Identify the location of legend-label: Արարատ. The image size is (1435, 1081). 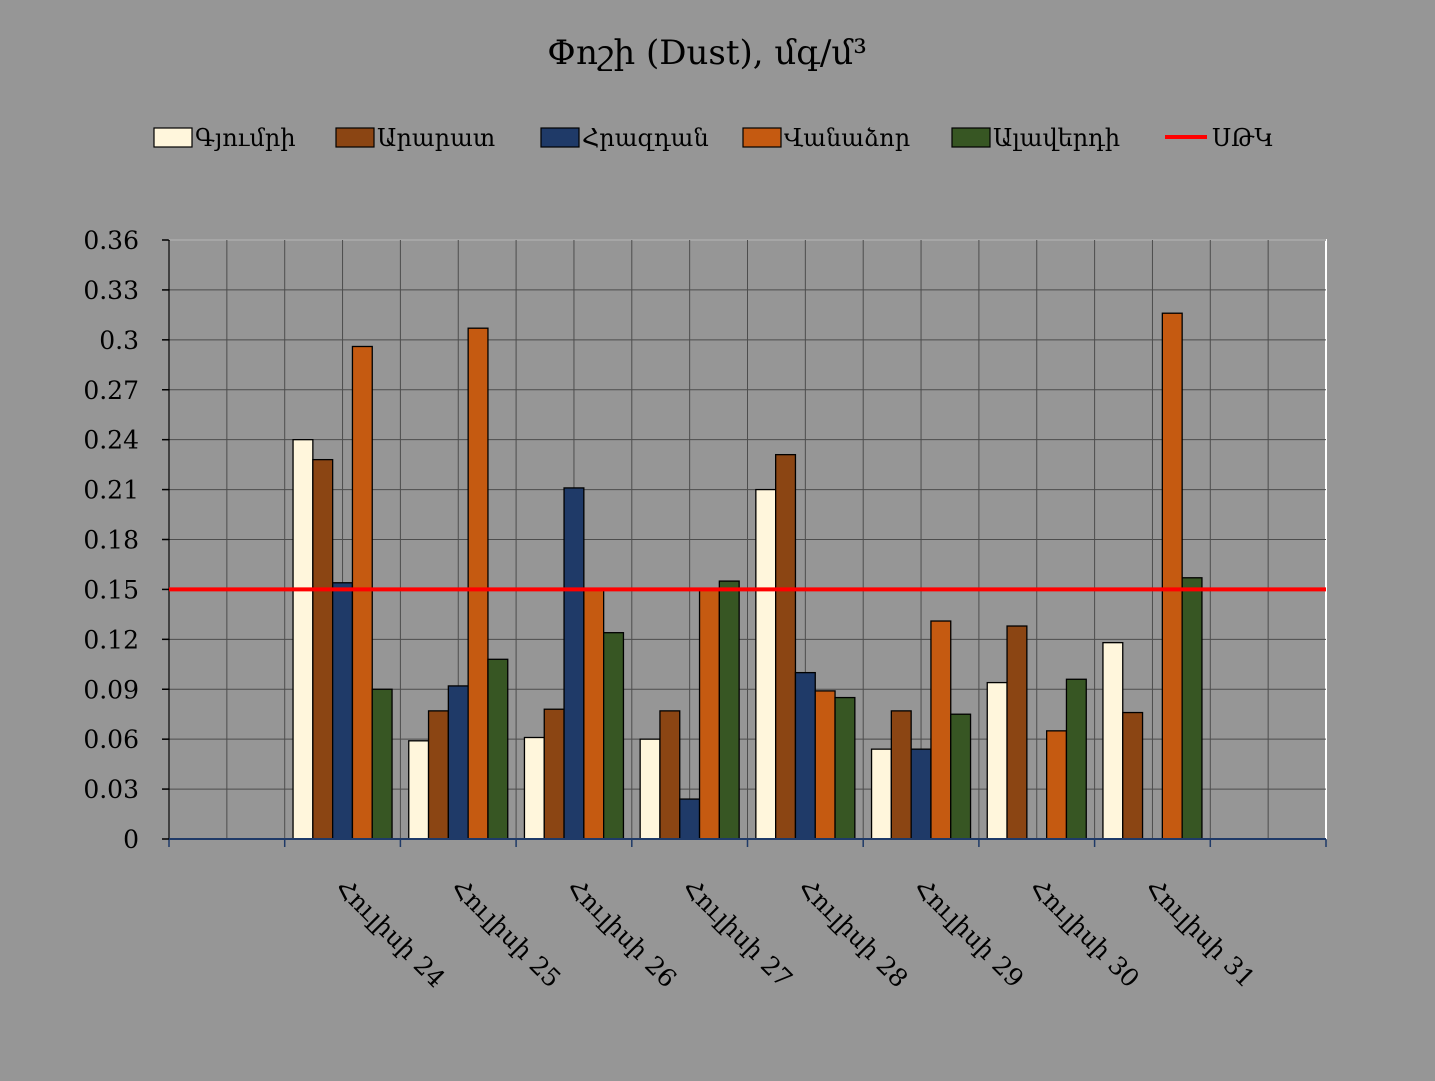
(436, 138).